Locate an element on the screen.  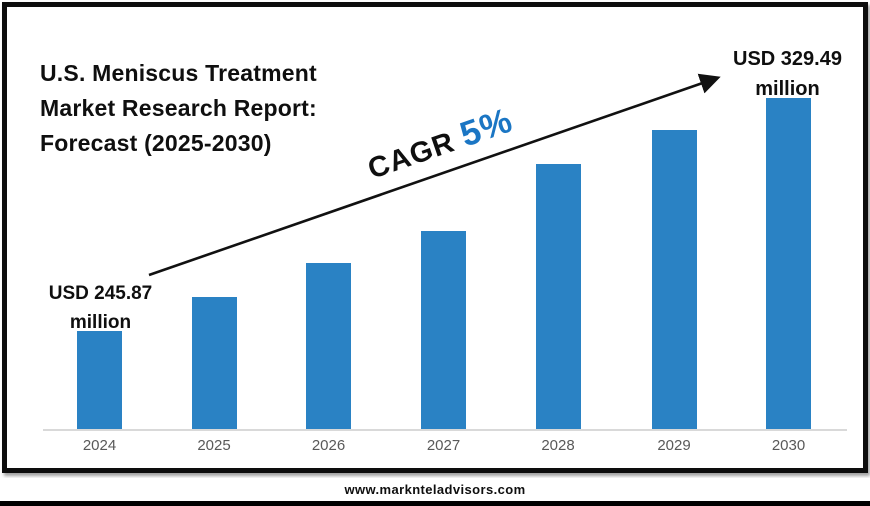
bar-2024 is located at coordinates (99, 380).